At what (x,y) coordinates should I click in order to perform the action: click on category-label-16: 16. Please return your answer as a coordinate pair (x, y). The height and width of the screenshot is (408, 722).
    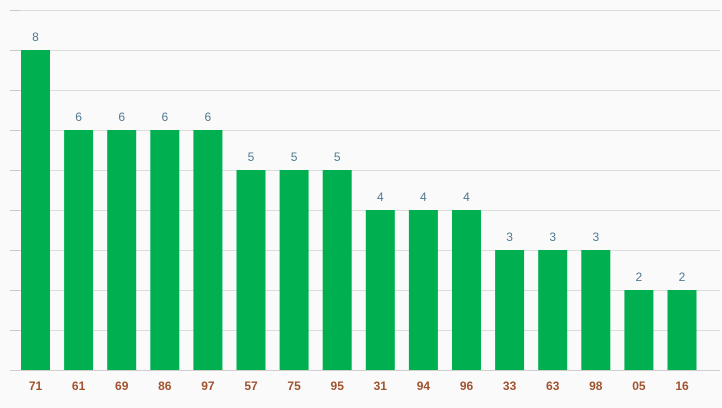
    Looking at the image, I should click on (682, 386).